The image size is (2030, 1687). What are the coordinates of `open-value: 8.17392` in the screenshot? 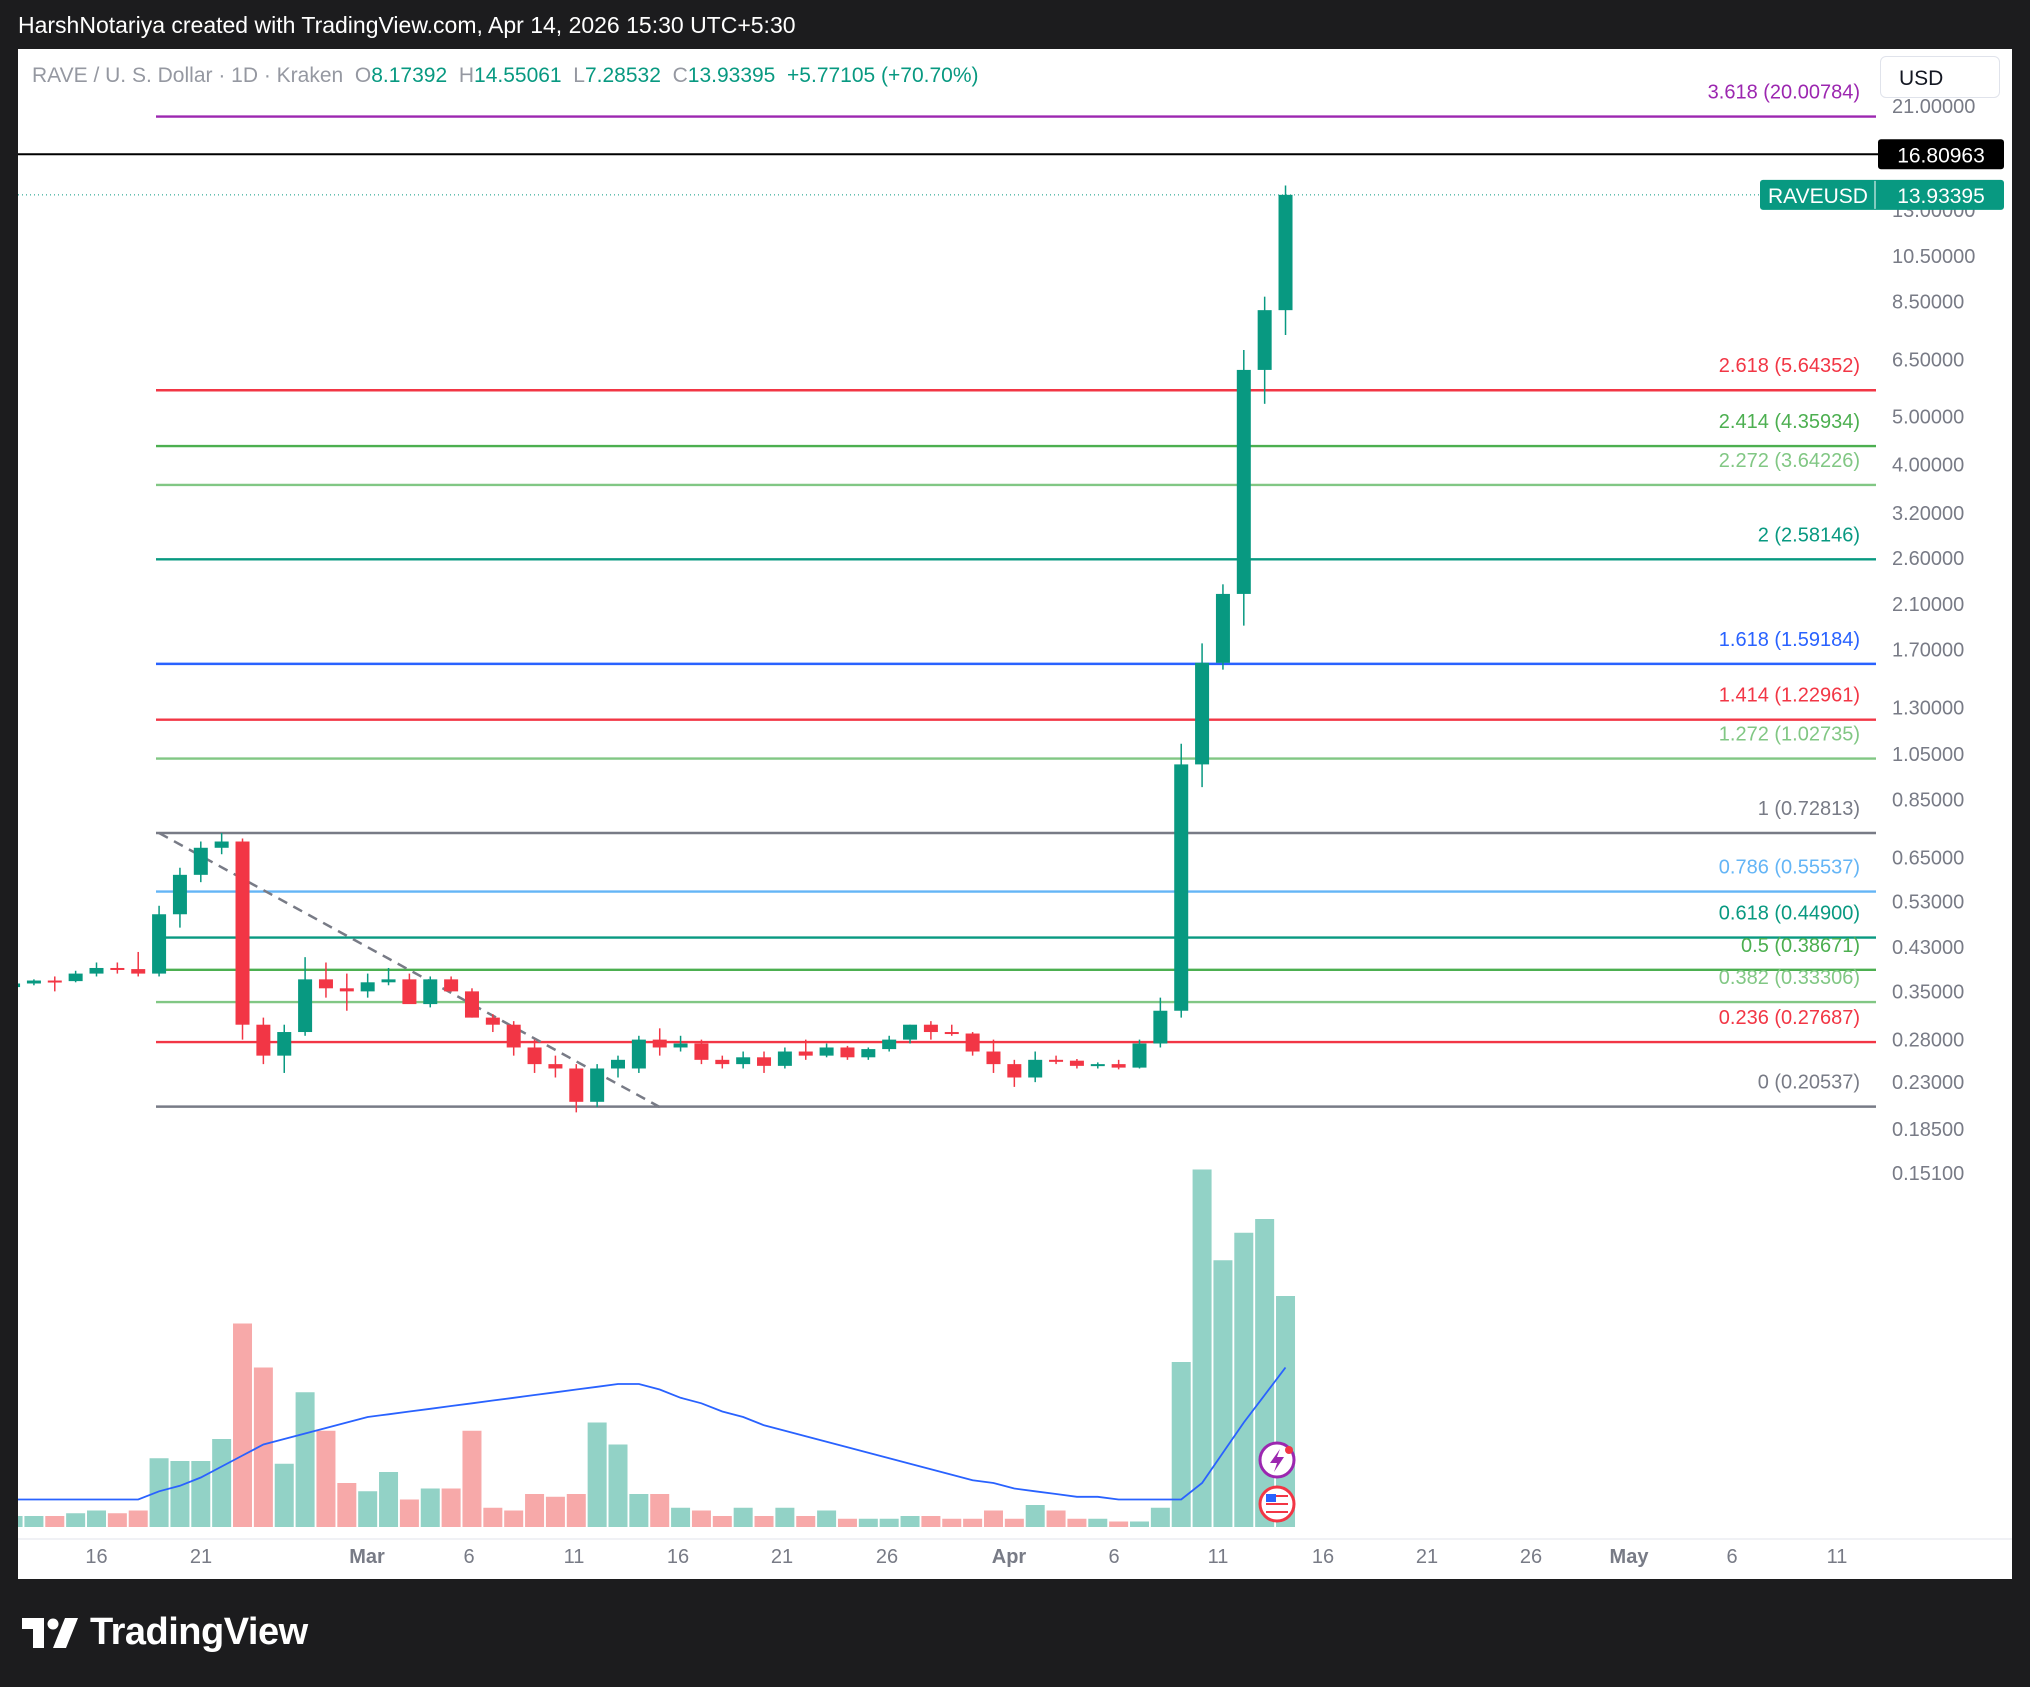 It's located at (409, 75).